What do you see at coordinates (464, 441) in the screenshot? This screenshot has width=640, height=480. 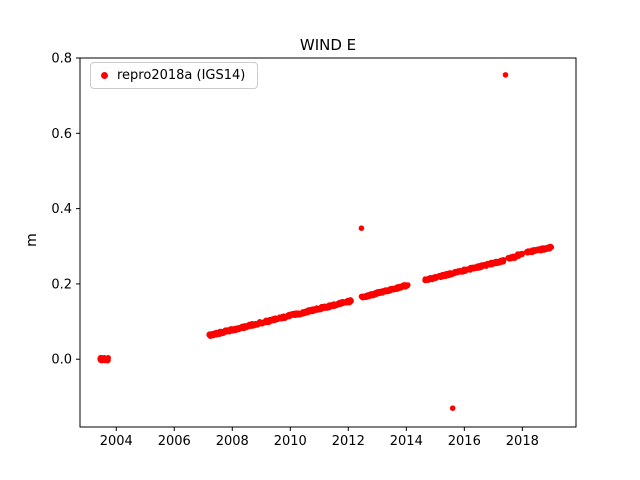 I see `x-tick-label: 2016` at bounding box center [464, 441].